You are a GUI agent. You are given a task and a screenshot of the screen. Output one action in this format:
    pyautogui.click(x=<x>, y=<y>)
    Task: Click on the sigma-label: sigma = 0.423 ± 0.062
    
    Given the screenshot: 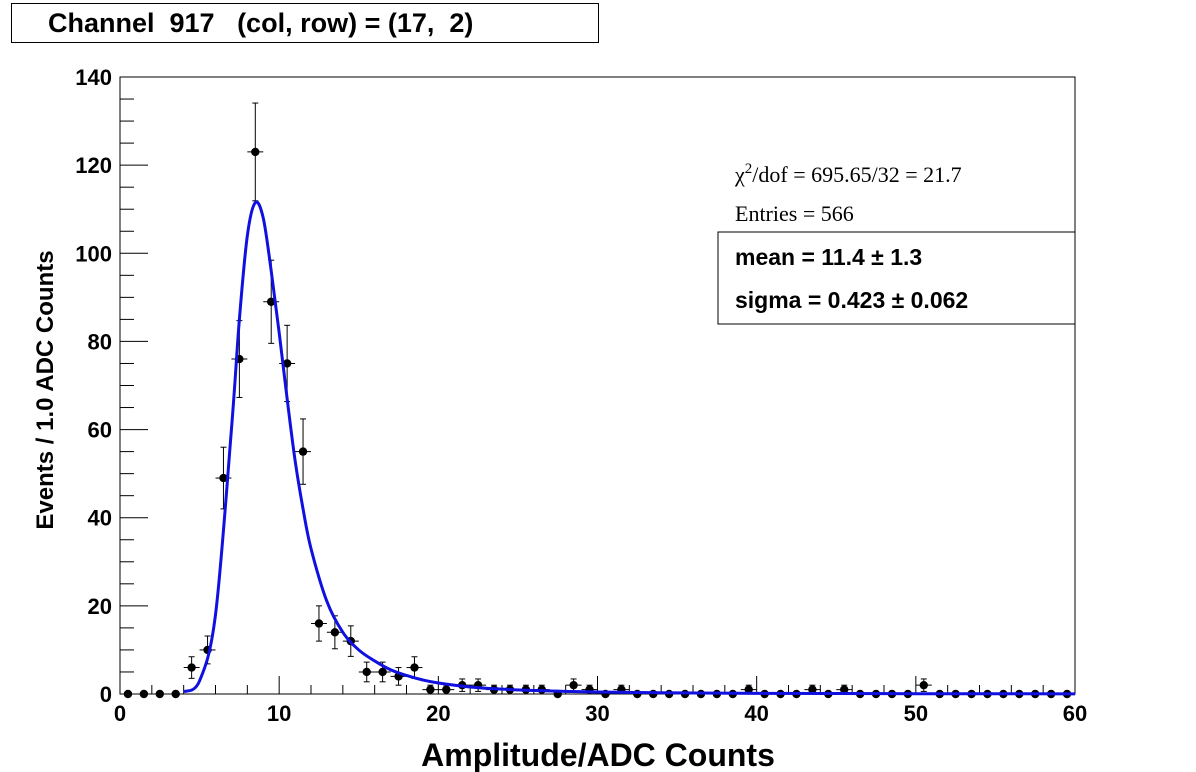 What is the action you would take?
    pyautogui.click(x=851, y=300)
    